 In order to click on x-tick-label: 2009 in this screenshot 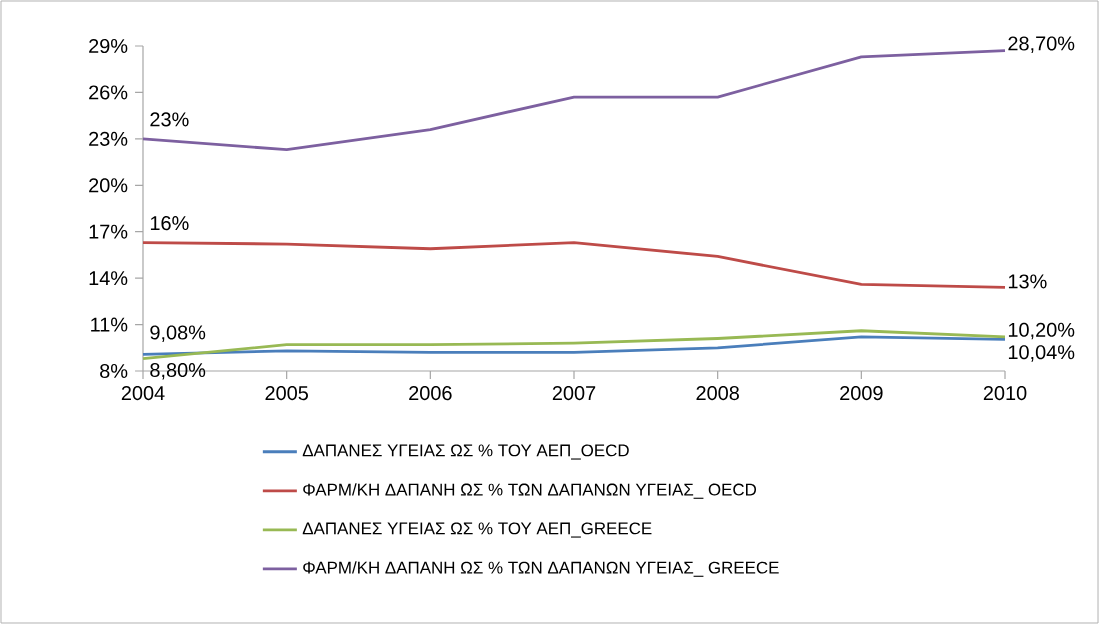, I will do `click(861, 393)`.